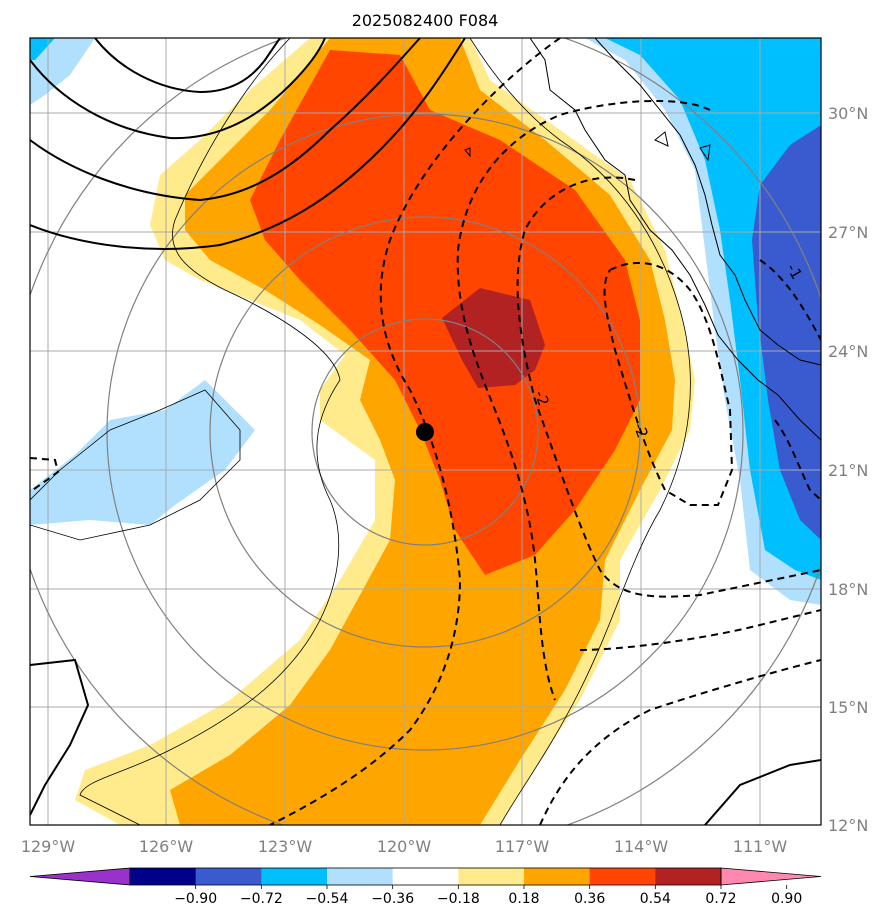  What do you see at coordinates (523, 899) in the screenshot?
I see `colorbar-label: 0.18` at bounding box center [523, 899].